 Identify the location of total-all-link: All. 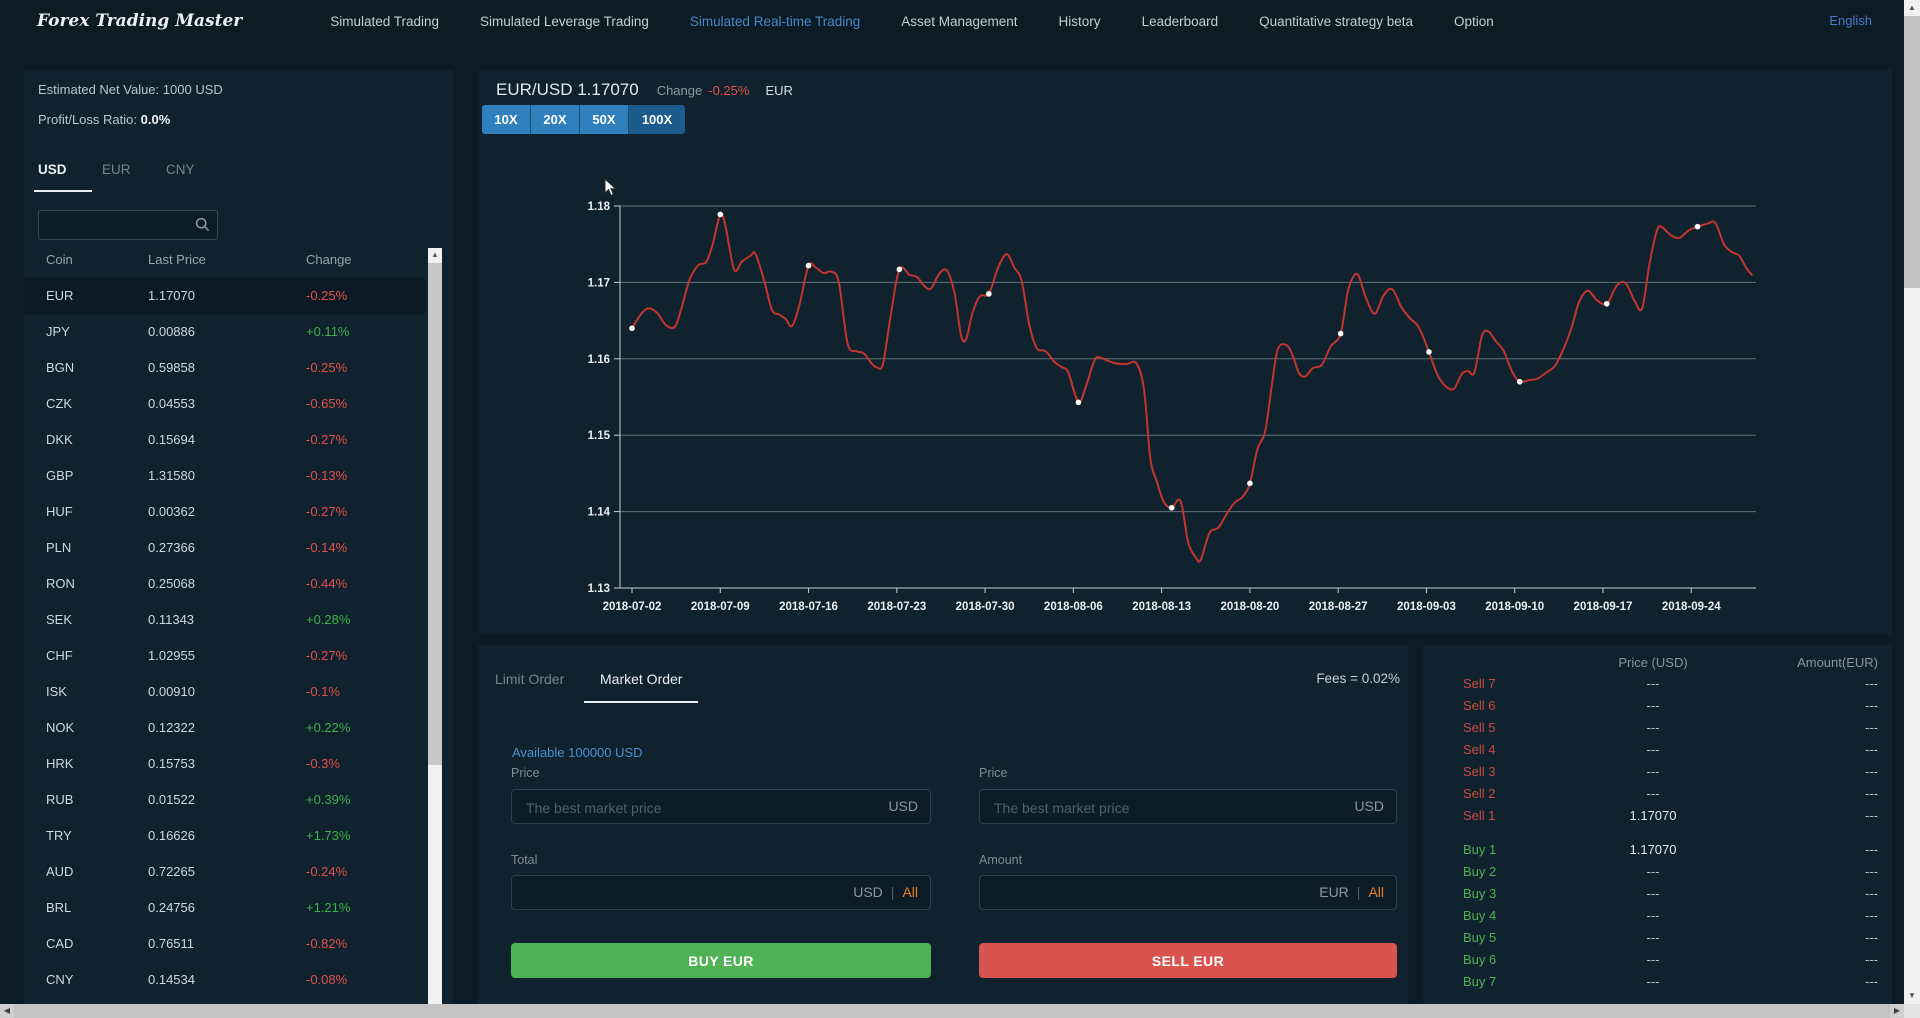
(910, 892).